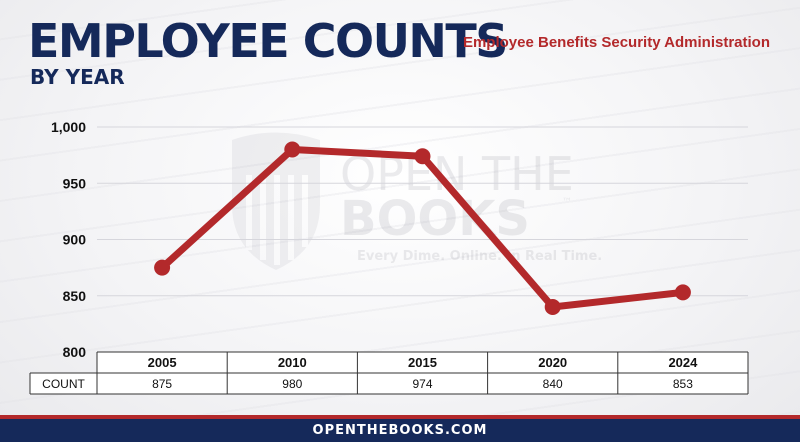  I want to click on watermark-line2: BOOKS, so click(435, 219).